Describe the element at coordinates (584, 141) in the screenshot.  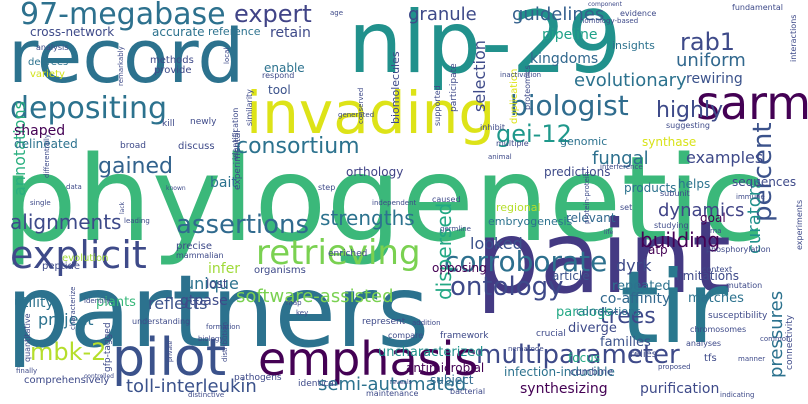
I see `word-genomic: genomic` at that location.